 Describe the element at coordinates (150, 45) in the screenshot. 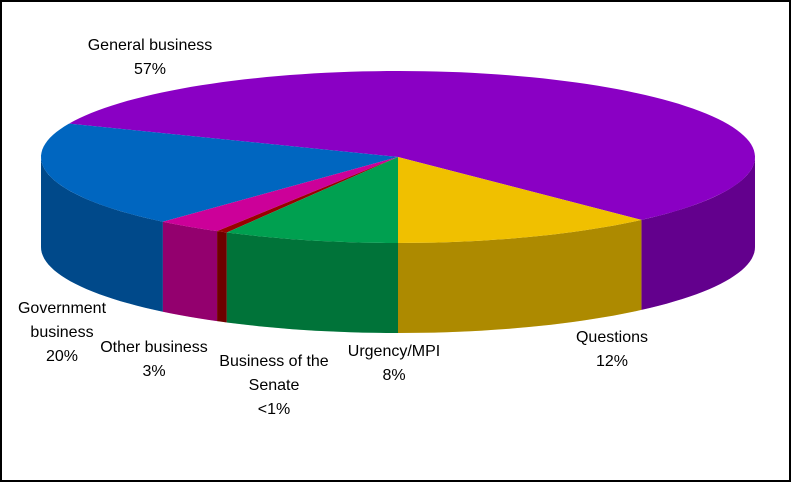

I see `category-label: General business` at that location.